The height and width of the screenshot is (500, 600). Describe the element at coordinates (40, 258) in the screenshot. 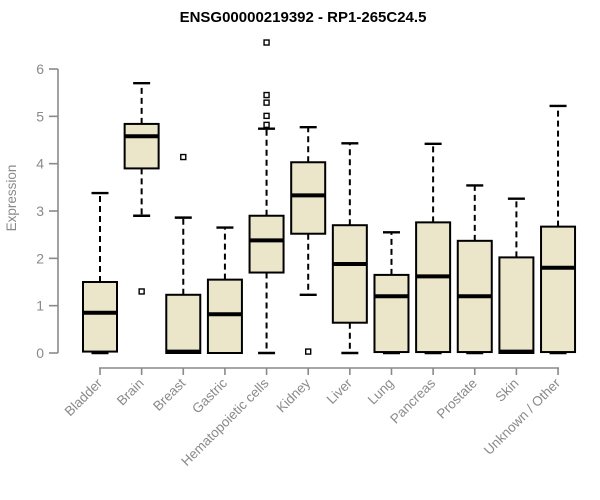

I see `y-tick-label: 2` at that location.